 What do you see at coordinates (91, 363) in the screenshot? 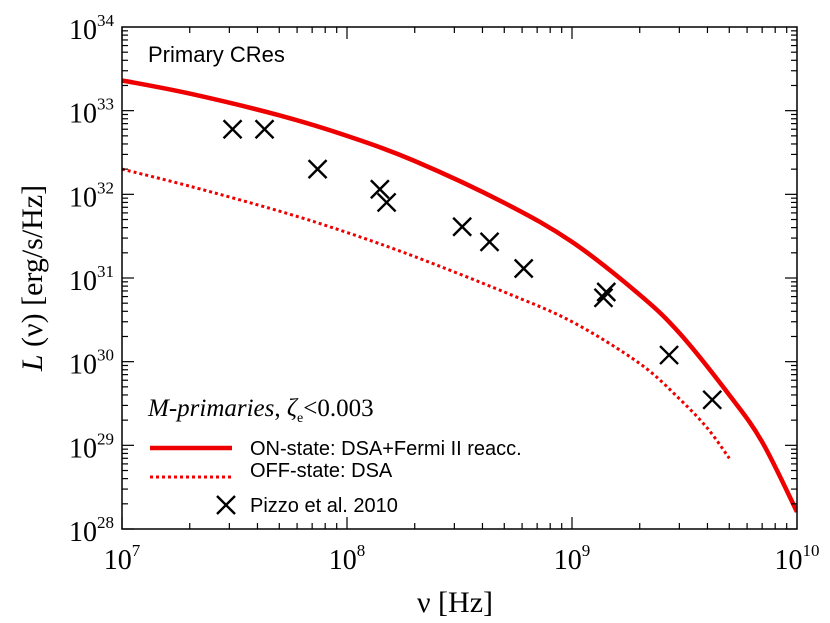
I see `y-tick-label-2: 1030` at bounding box center [91, 363].